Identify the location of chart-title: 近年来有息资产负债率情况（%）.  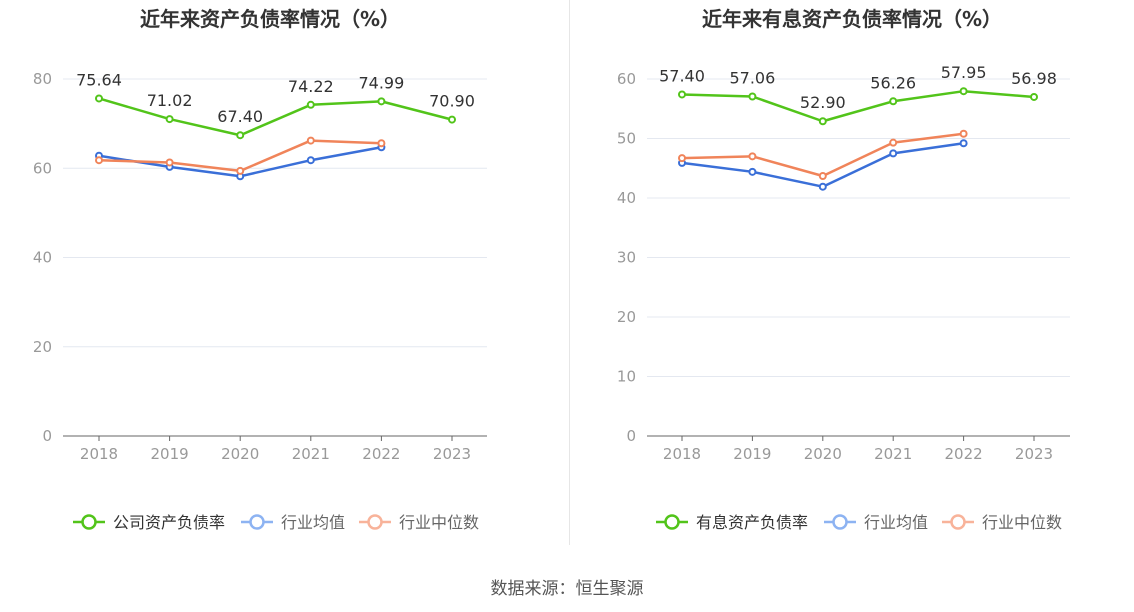
(852, 19).